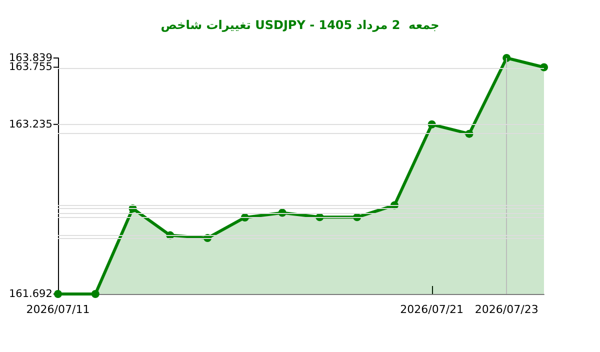 This screenshot has width=600, height=352. I want to click on x-tick-label: 2026/07/21, so click(432, 309).